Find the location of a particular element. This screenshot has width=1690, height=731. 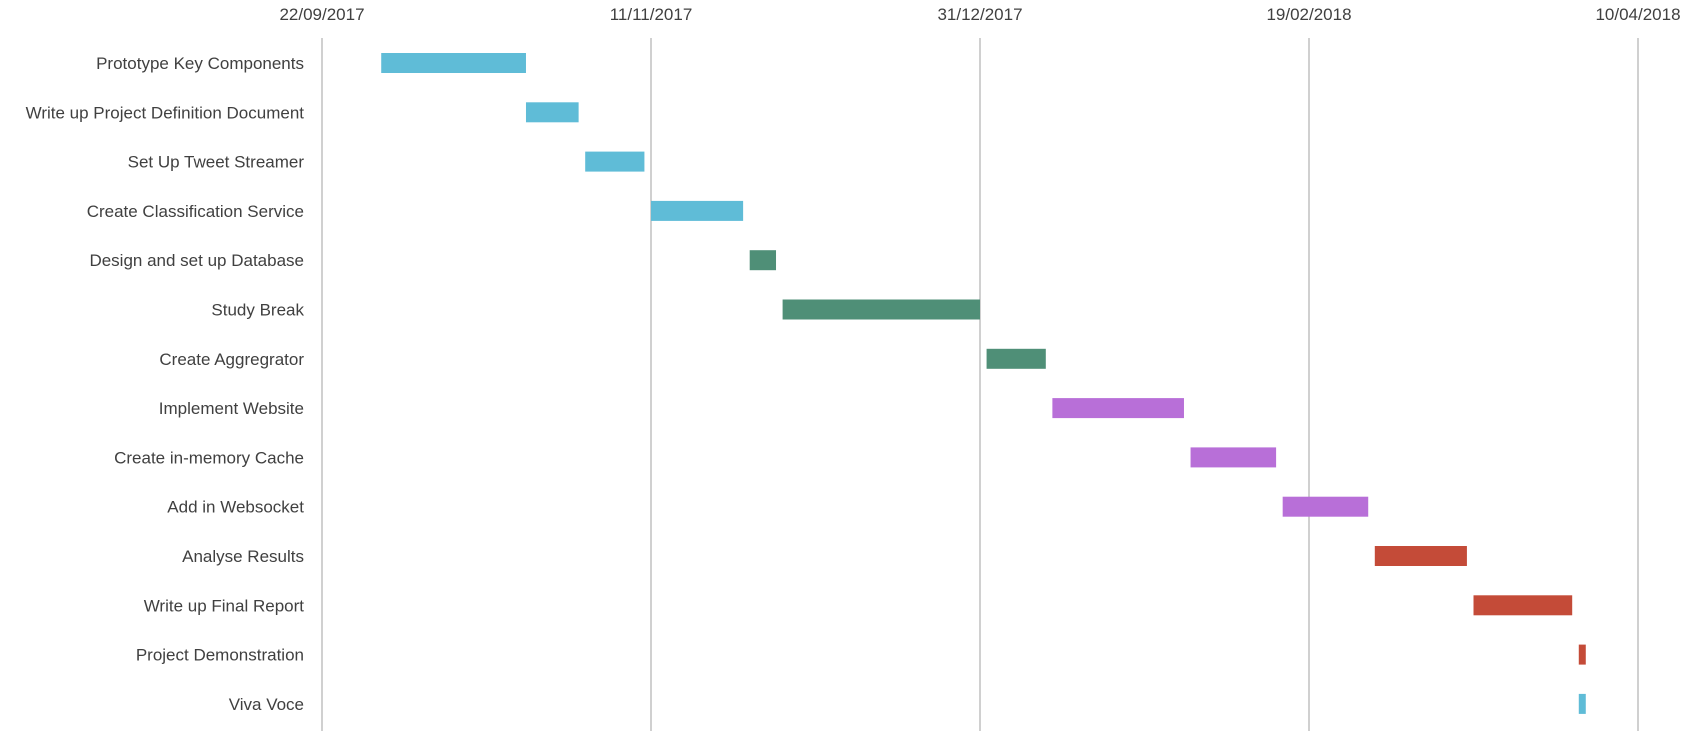

task-label: Set Up Tweet Streamer is located at coordinates (216, 162).